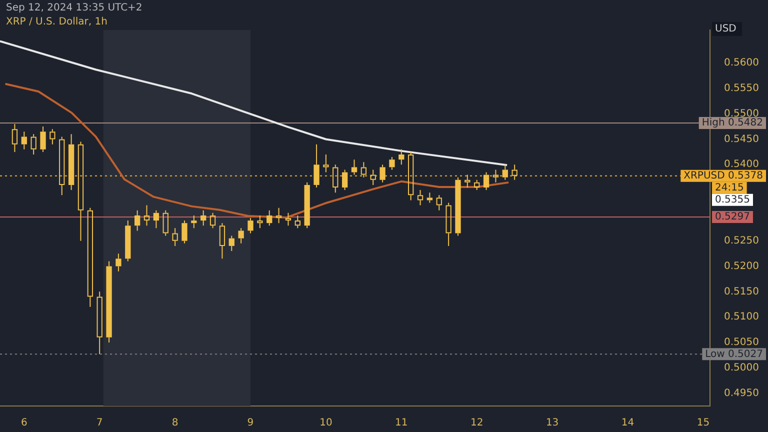  What do you see at coordinates (729, 188) in the screenshot?
I see `text: 24:15` at bounding box center [729, 188].